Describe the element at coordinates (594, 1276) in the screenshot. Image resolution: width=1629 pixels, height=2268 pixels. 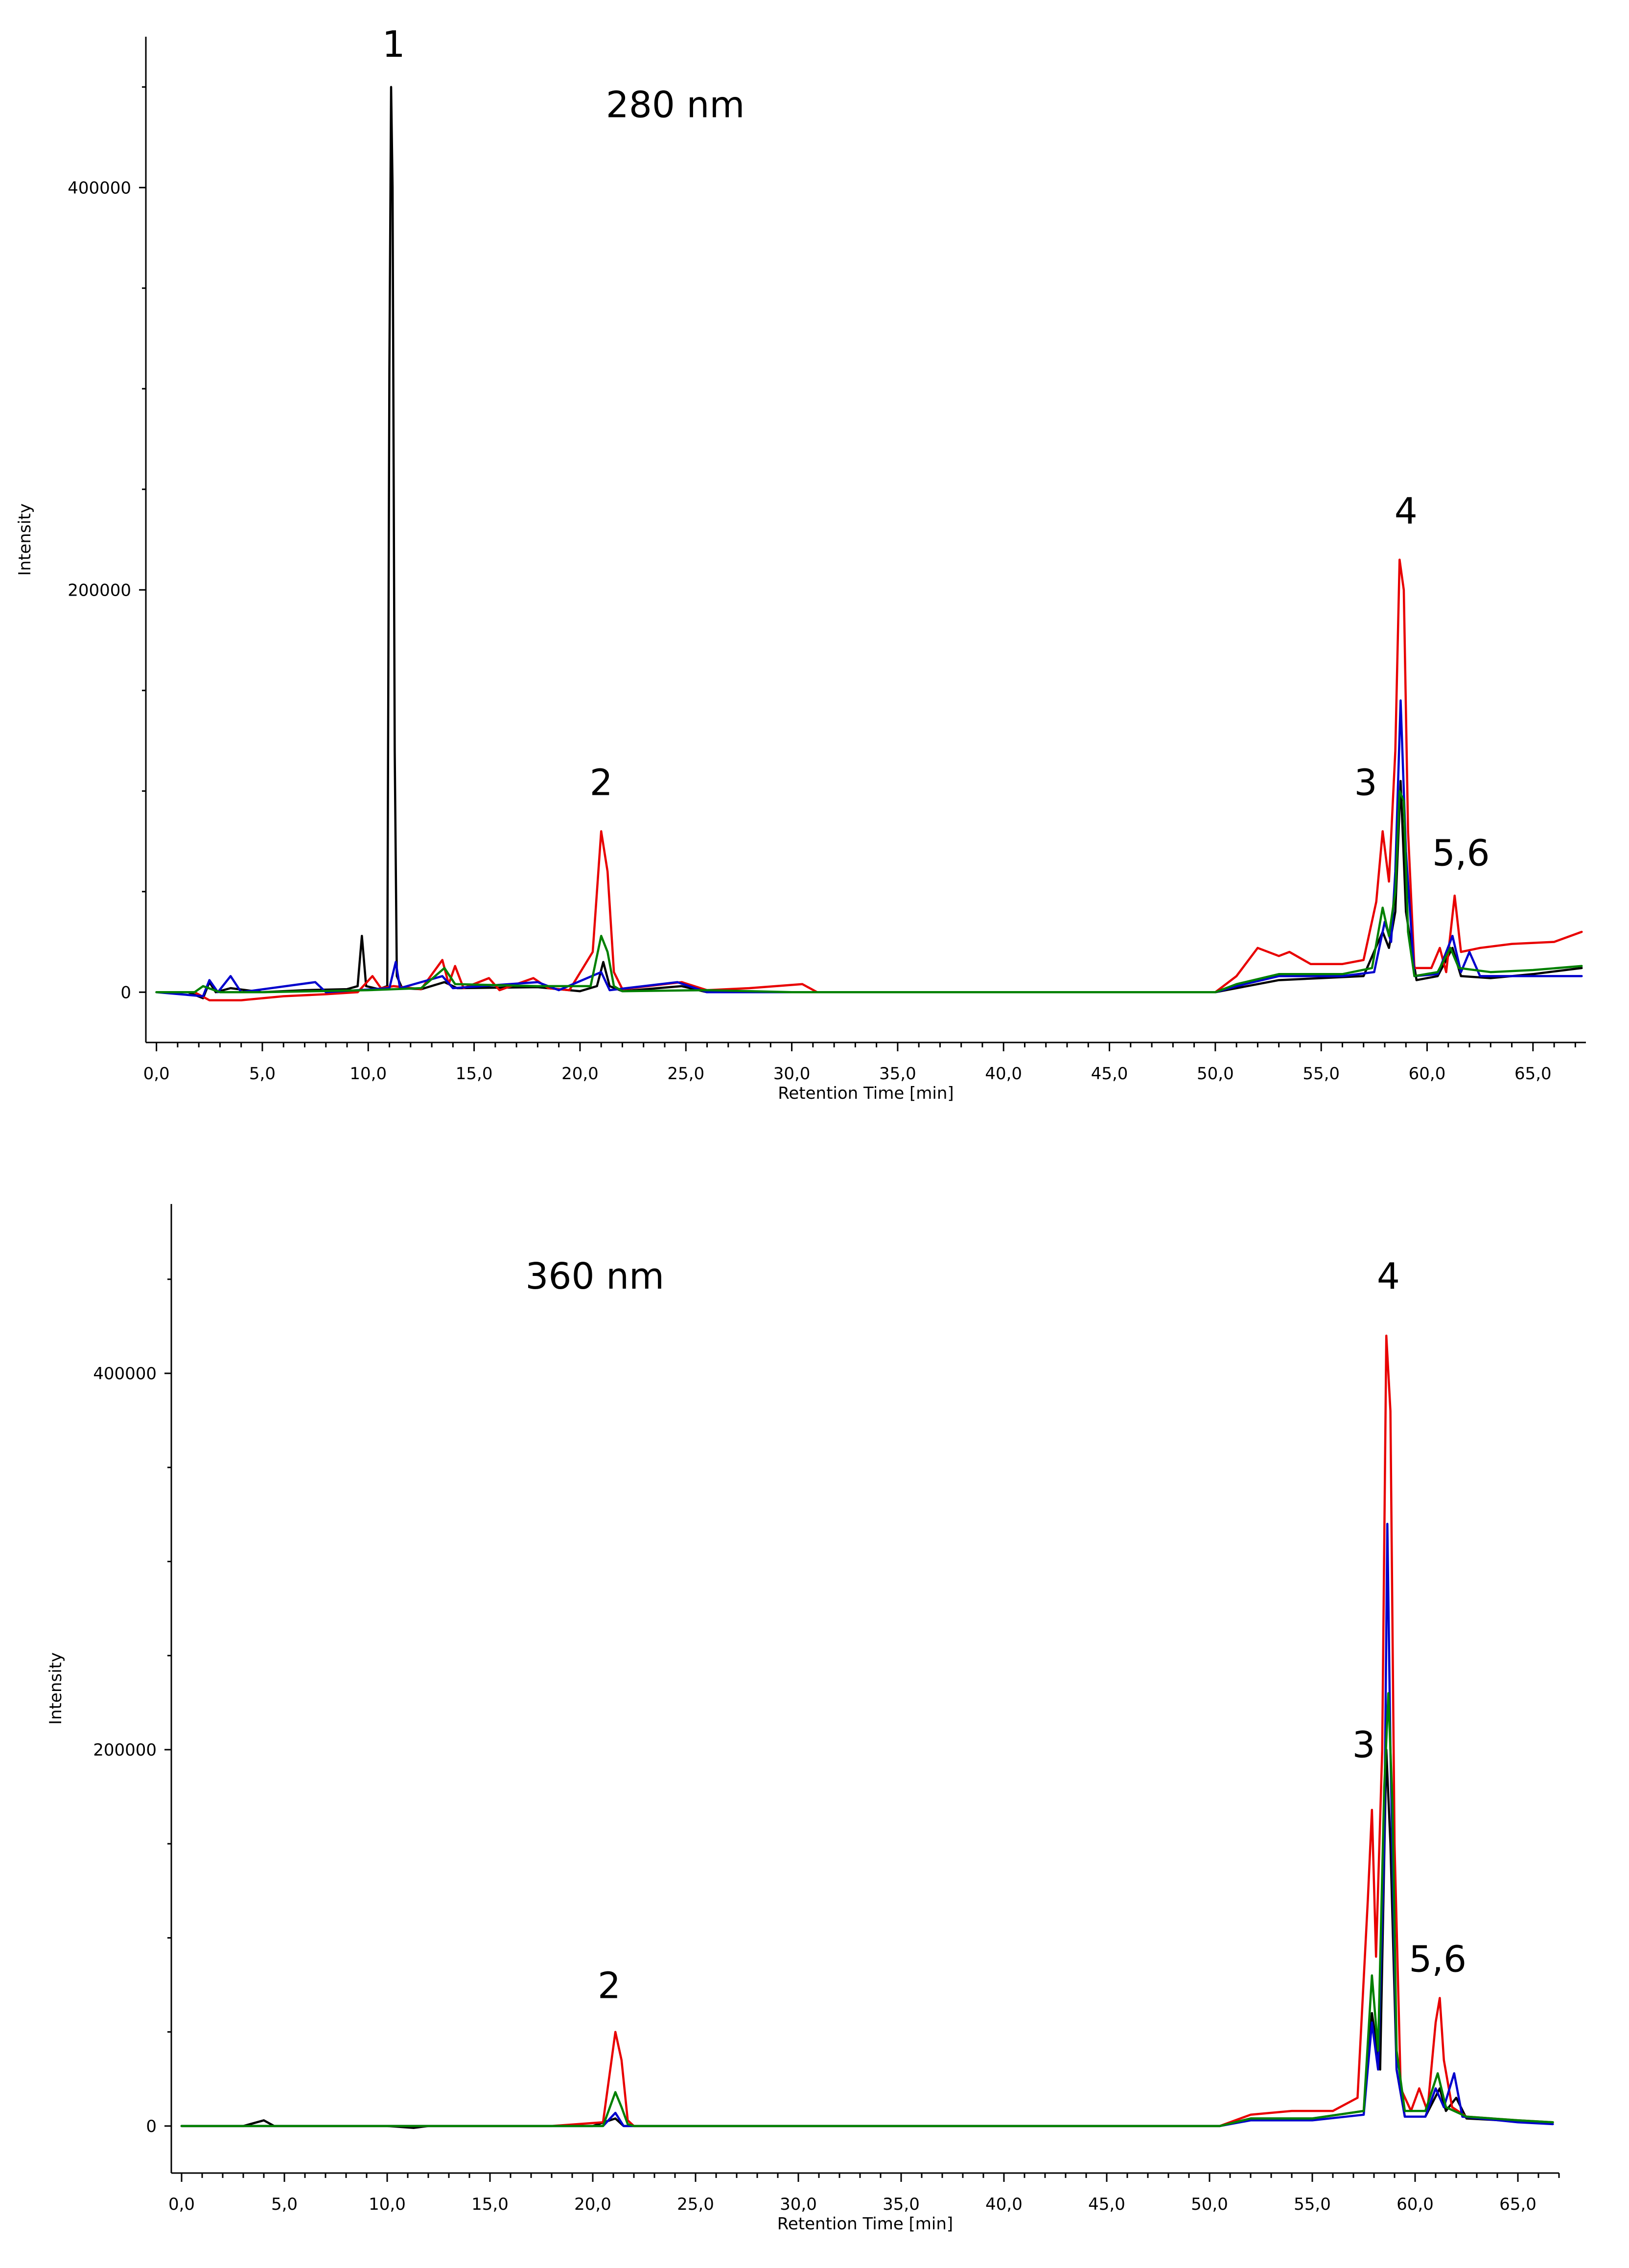
I see `peak-annotation: 360 nm` at that location.